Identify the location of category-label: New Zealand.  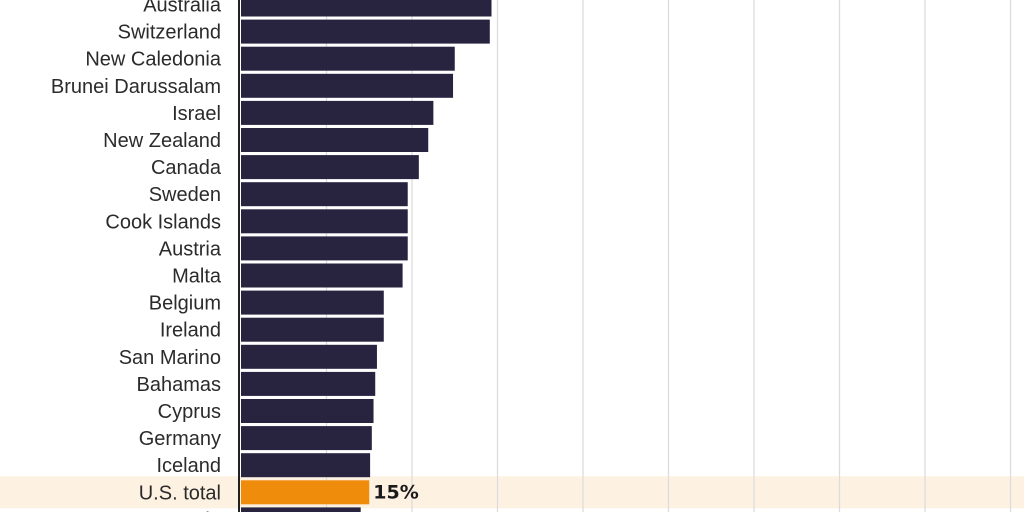
(162, 141).